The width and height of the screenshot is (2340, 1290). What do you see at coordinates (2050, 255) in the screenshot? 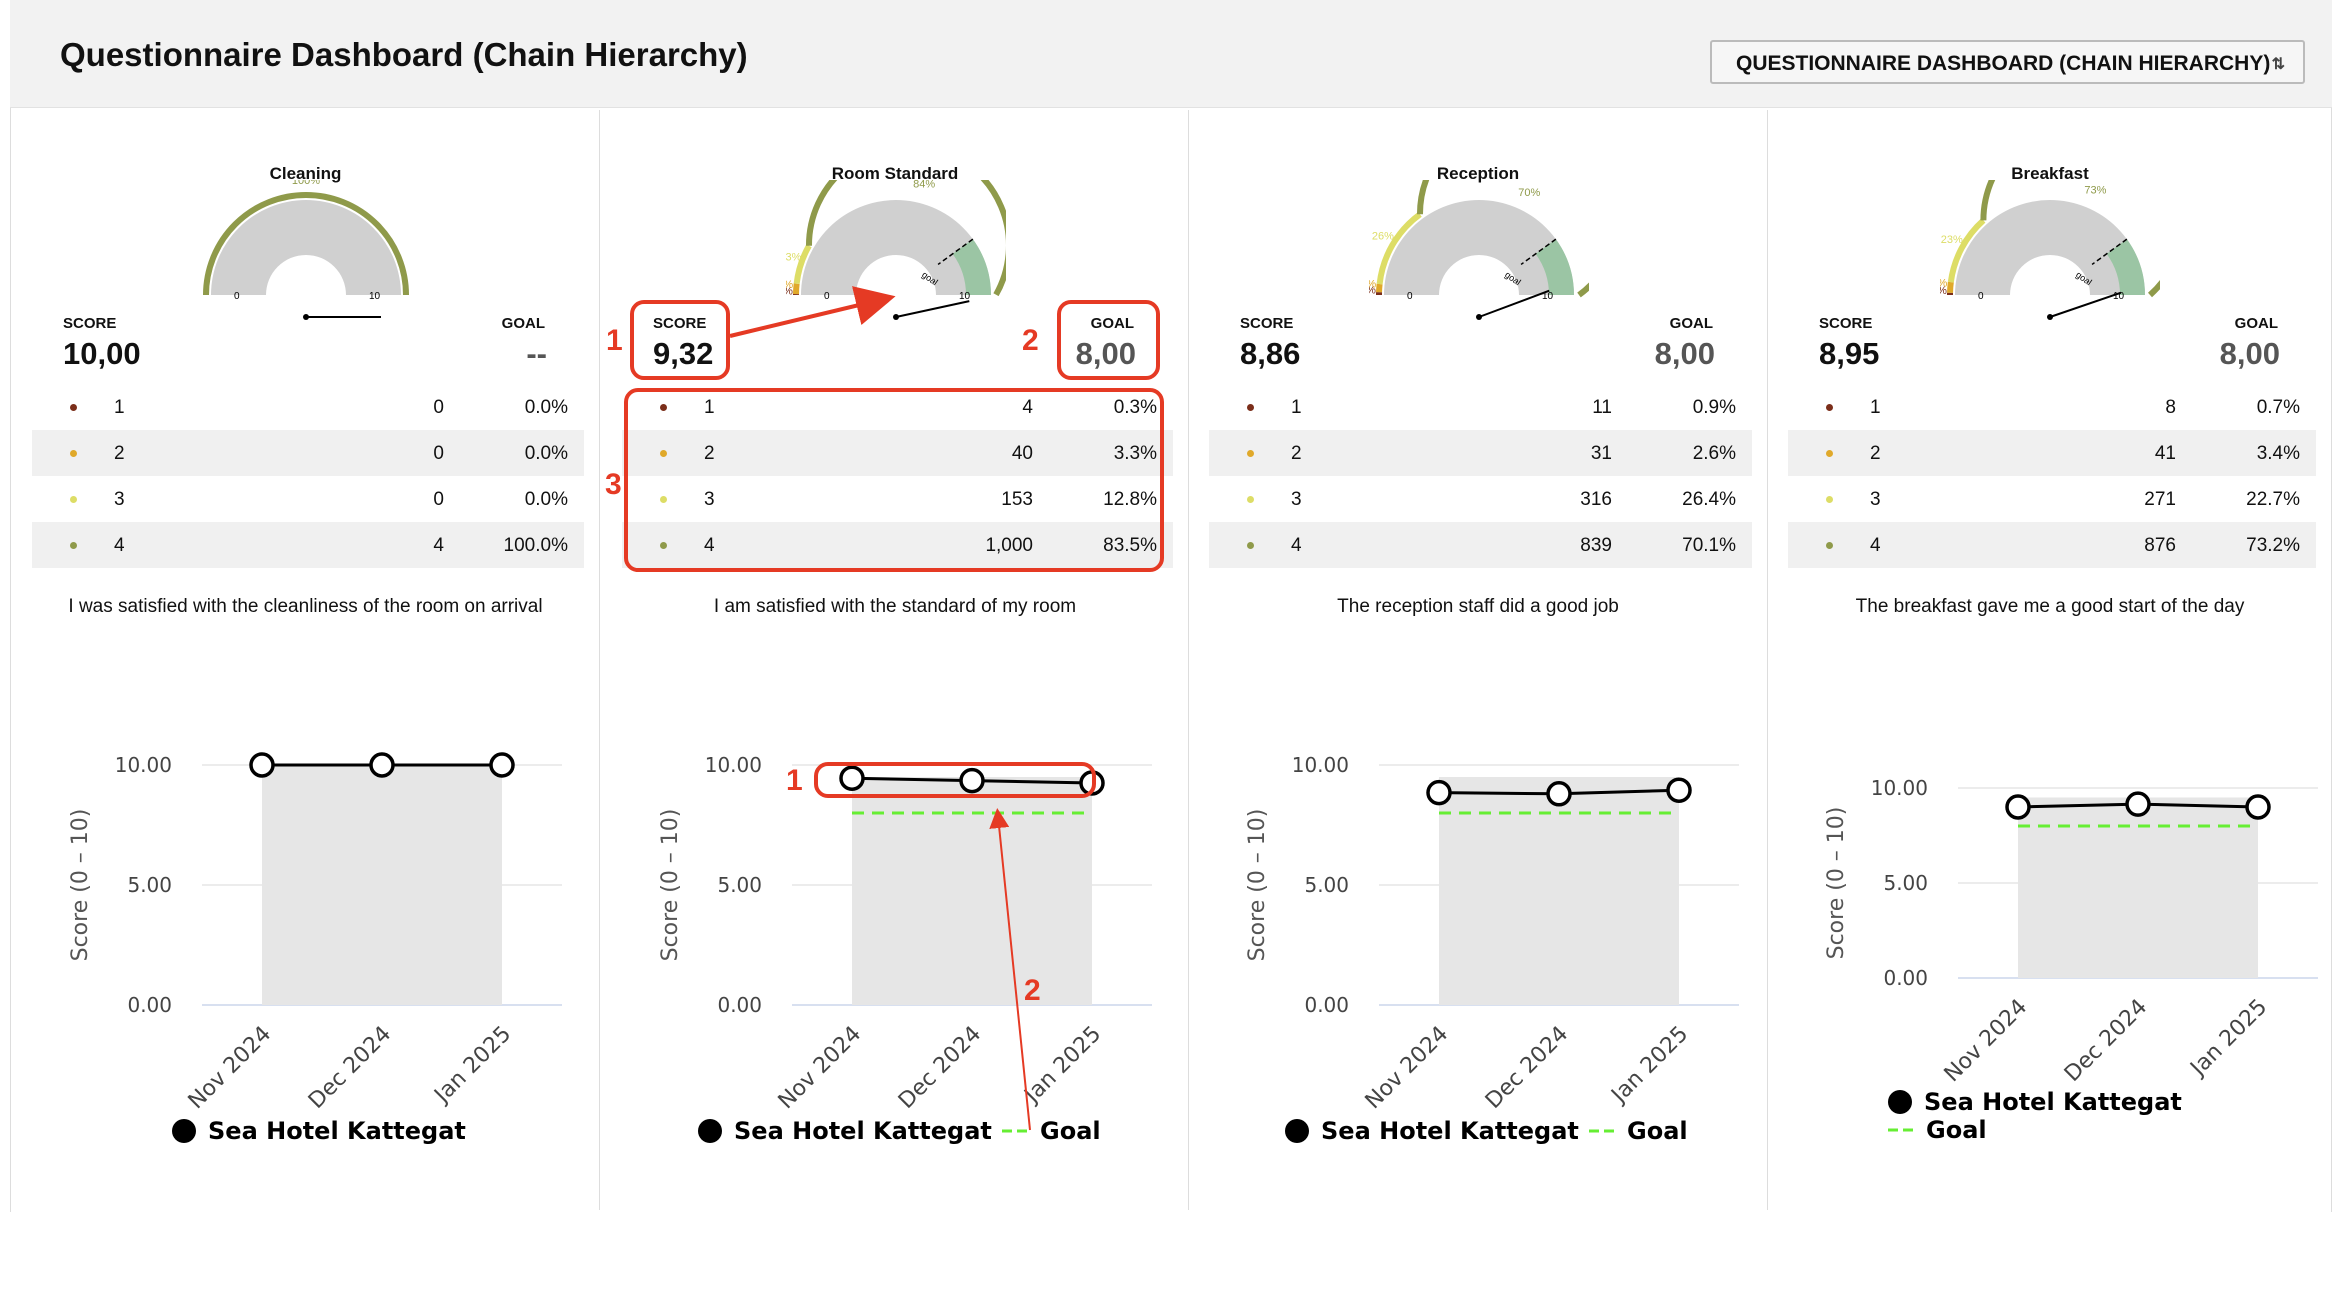
I see `score-gauge: goal0101%3%23%73%` at bounding box center [2050, 255].